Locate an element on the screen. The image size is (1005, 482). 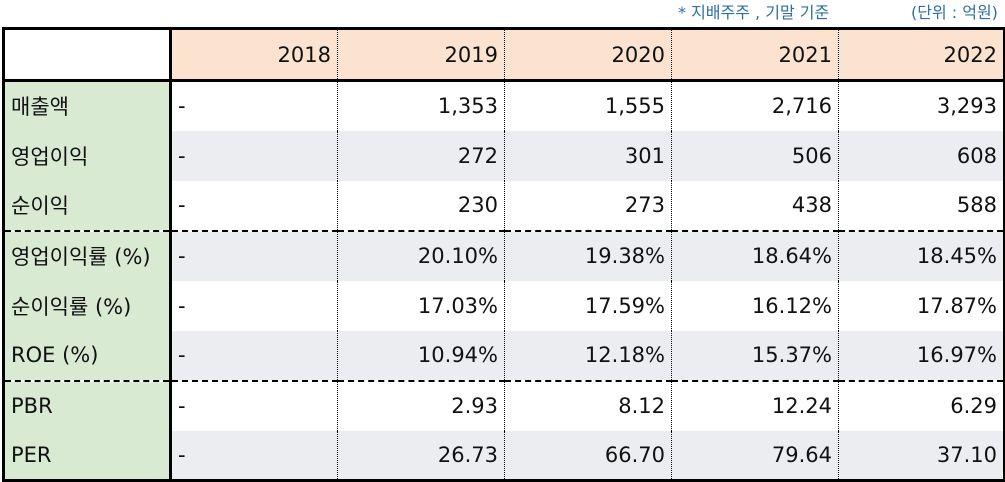
value-cell: 16.12% is located at coordinates (755, 305).